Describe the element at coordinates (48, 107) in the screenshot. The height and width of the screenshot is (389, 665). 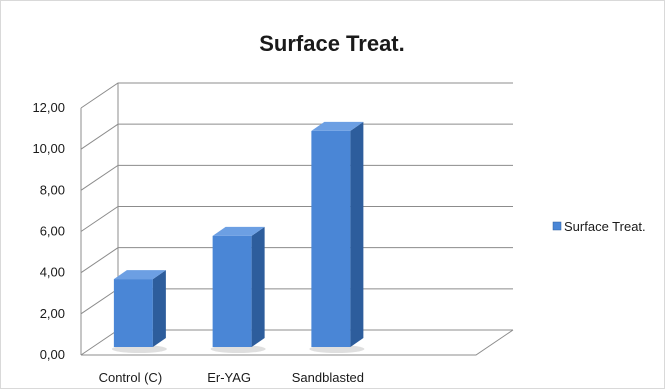
I see `y-tick-label: 12,00` at that location.